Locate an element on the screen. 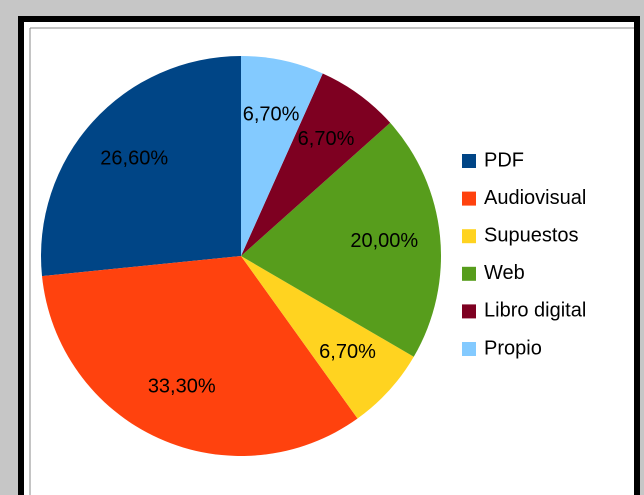  legend-label: Audiovisual is located at coordinates (535, 198).